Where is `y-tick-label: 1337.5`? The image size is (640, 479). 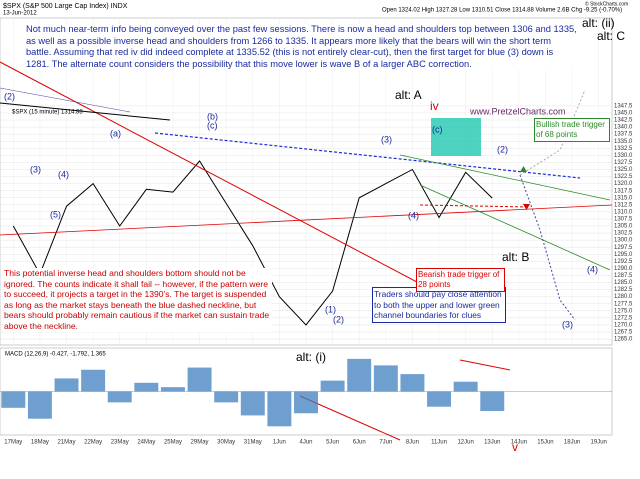
y-tick-label: 1337.5 is located at coordinates (623, 135).